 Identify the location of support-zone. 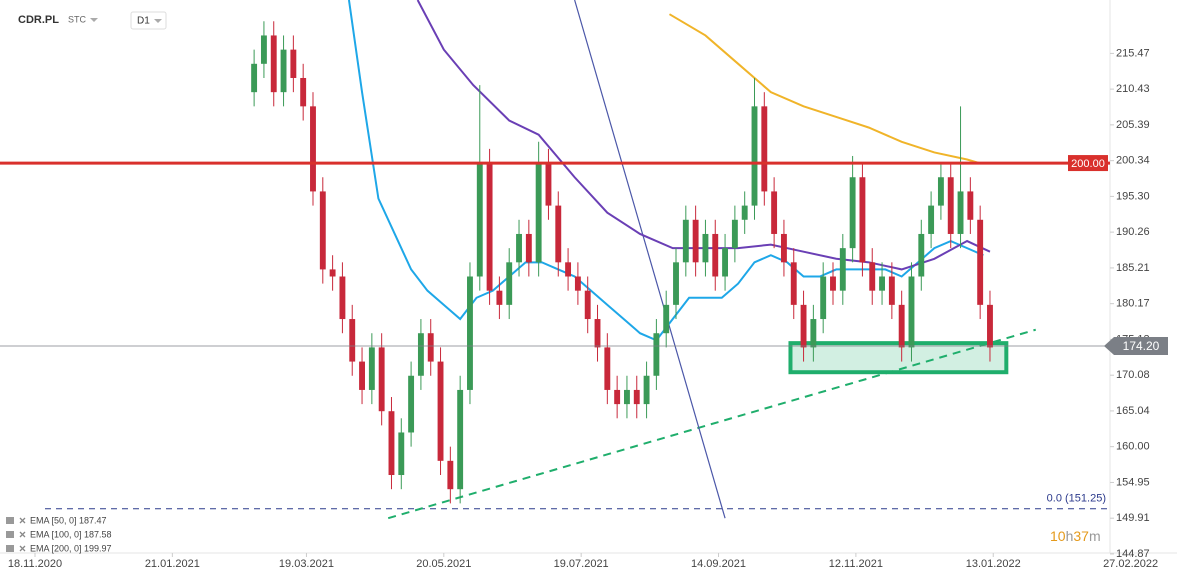
(898, 358).